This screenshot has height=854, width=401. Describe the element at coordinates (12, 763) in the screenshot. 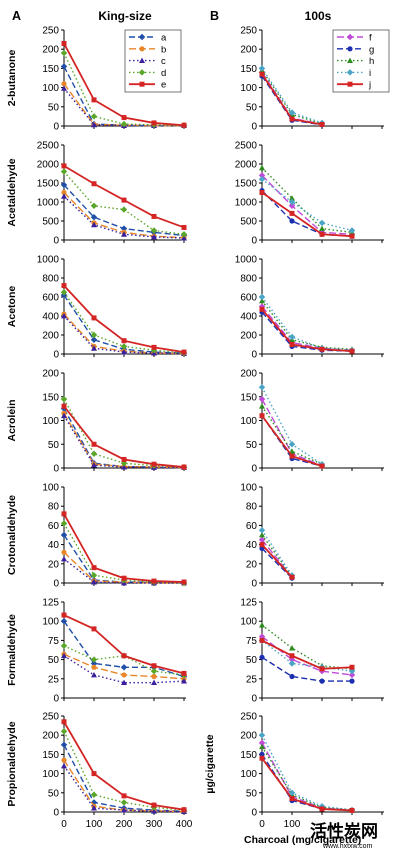

I see `y-axis-label: Propionaldehyde` at that location.